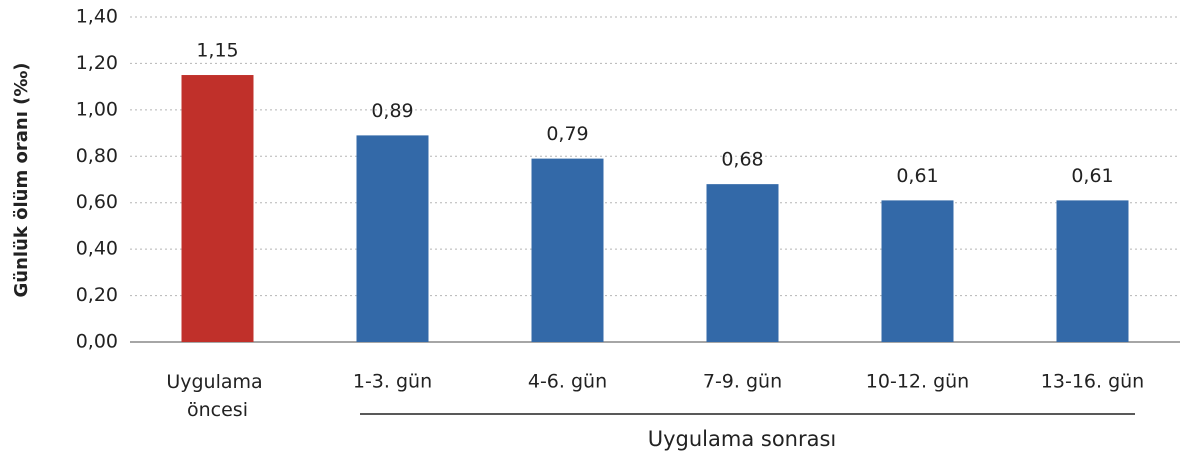 This screenshot has width=1189, height=457. I want to click on data-label: 0,68, so click(742, 160).